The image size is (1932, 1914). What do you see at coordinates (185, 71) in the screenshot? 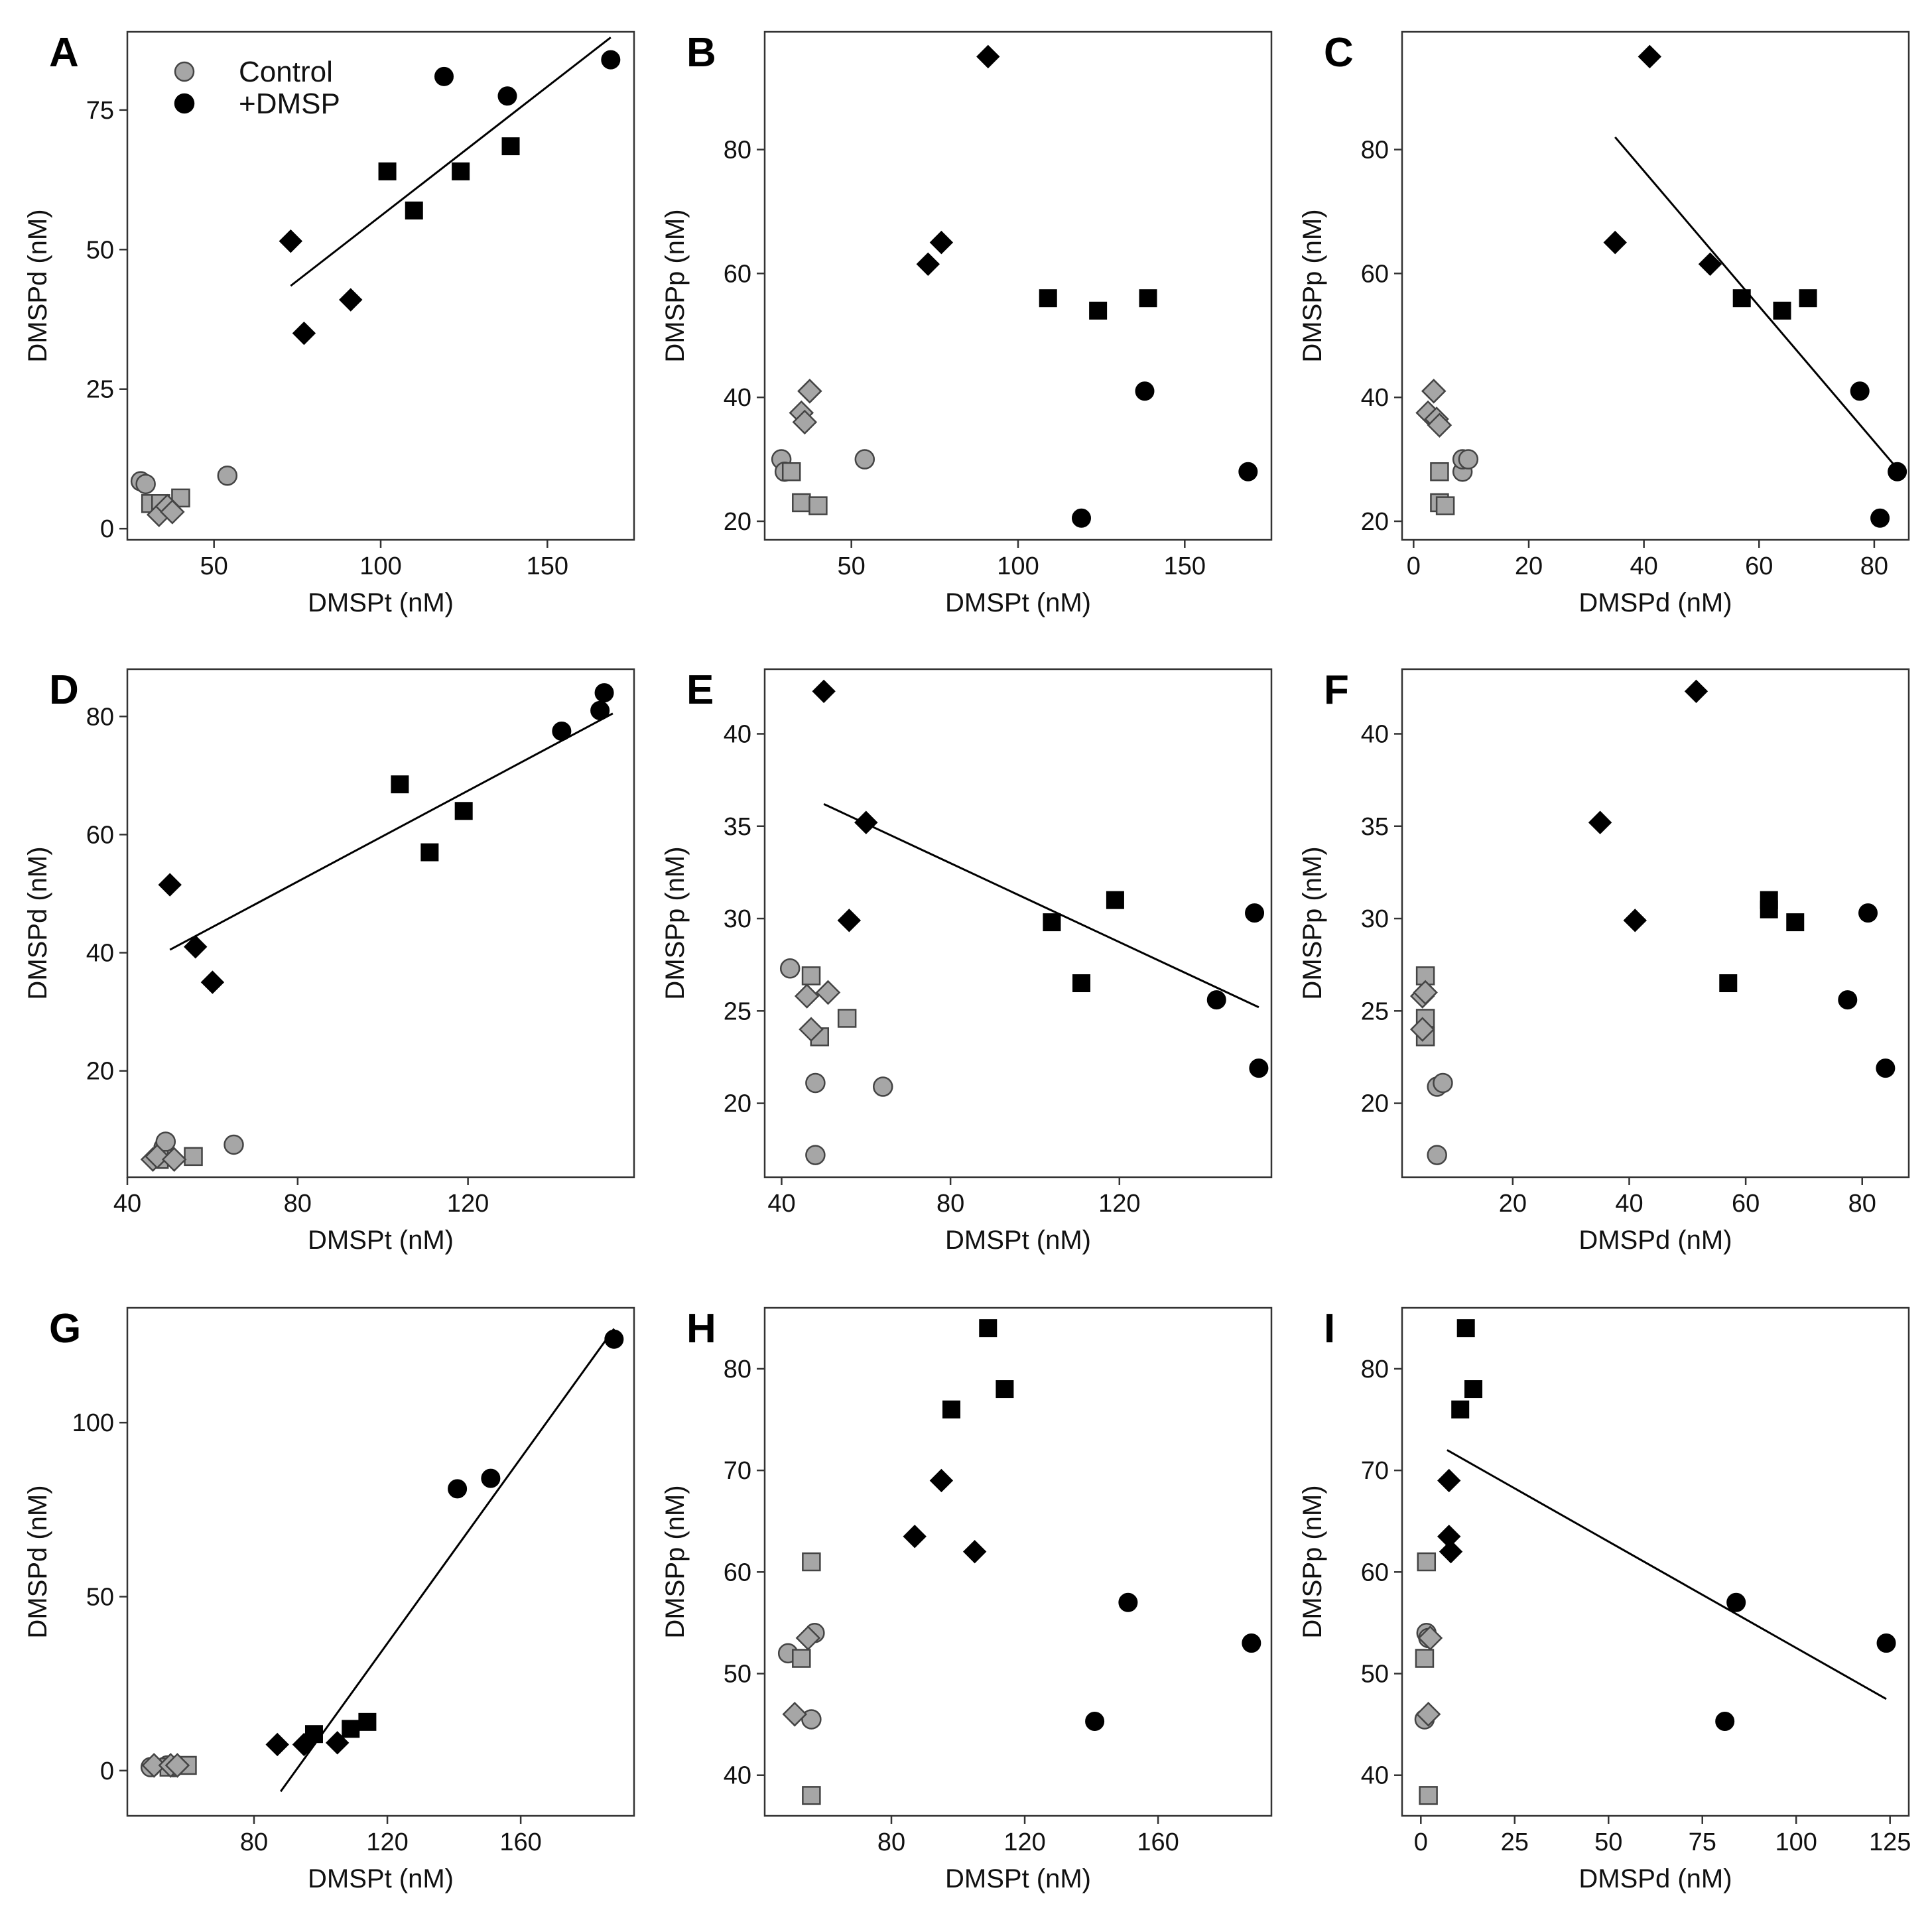
I see `legend-marker-control` at bounding box center [185, 71].